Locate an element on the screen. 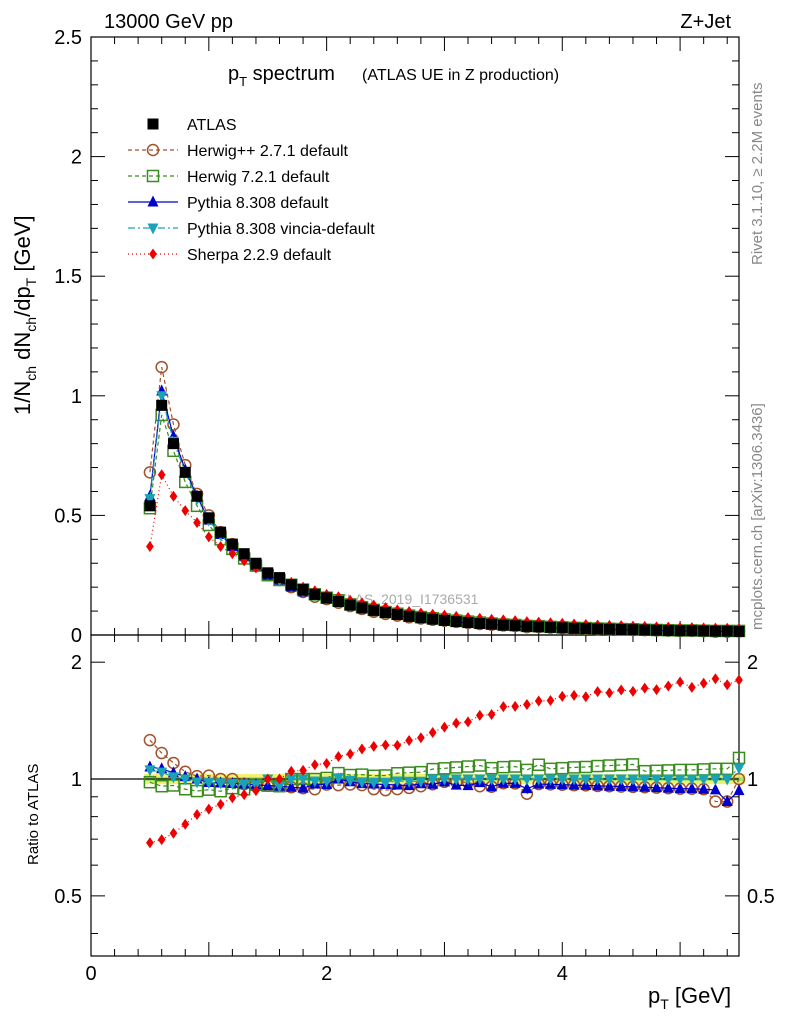 The image size is (786, 1024). ytick-label-bottom-right: 2 is located at coordinates (752, 663).